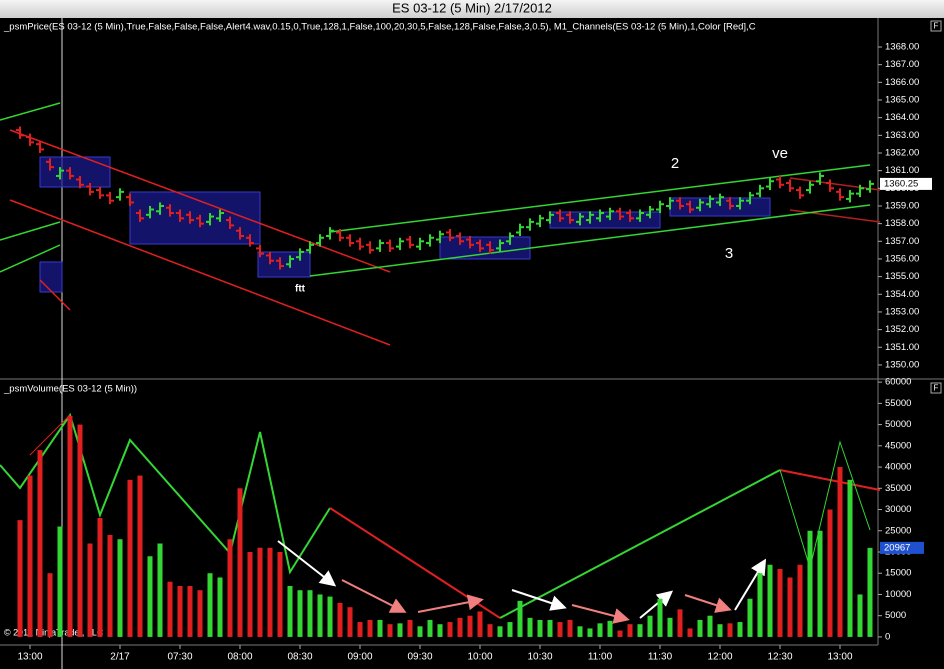 Image resolution: width=944 pixels, height=669 pixels. Describe the element at coordinates (902, 241) in the screenshot. I see `y-tick-label: 1357.00` at that location.